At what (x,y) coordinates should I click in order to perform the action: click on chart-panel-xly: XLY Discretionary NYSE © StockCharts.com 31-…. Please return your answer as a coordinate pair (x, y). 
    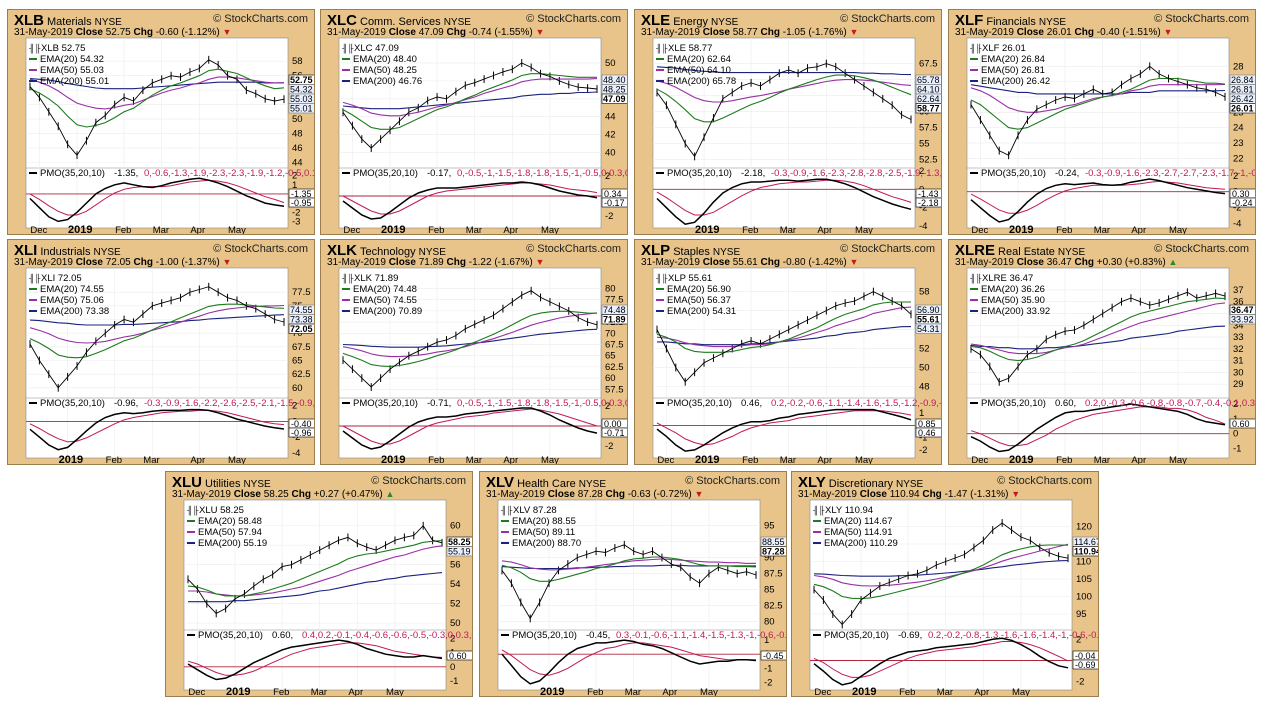
    Looking at the image, I should click on (945, 584).